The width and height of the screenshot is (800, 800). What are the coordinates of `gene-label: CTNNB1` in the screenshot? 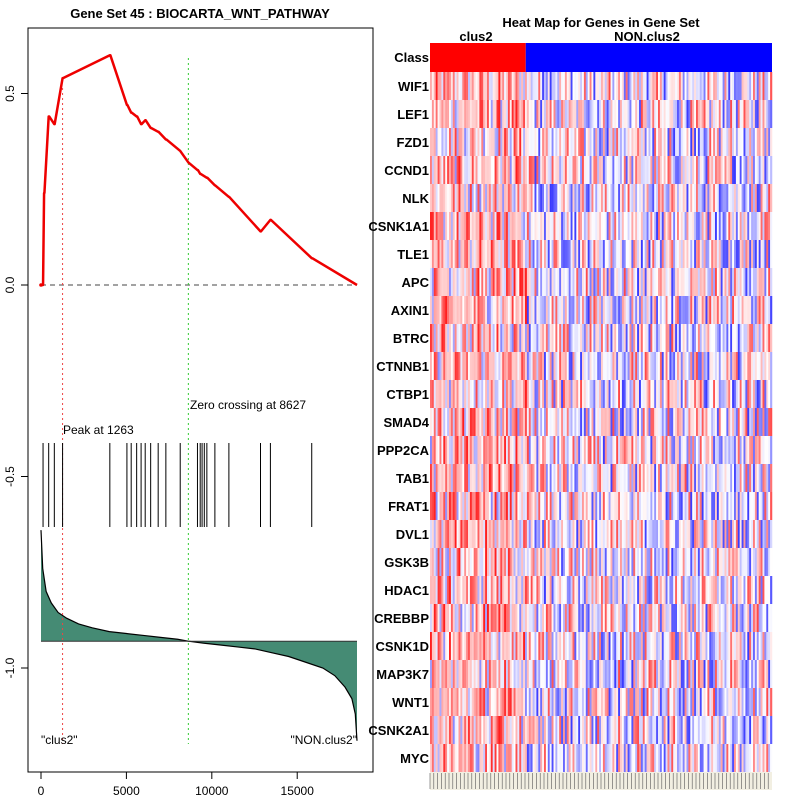 It's located at (402, 366).